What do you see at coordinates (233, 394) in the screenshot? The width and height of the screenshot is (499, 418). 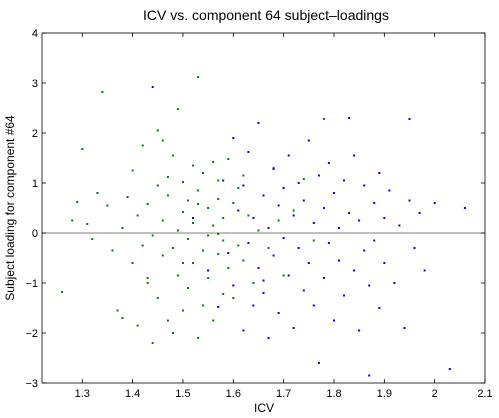 I see `x-tick-label: 1.6` at bounding box center [233, 394].